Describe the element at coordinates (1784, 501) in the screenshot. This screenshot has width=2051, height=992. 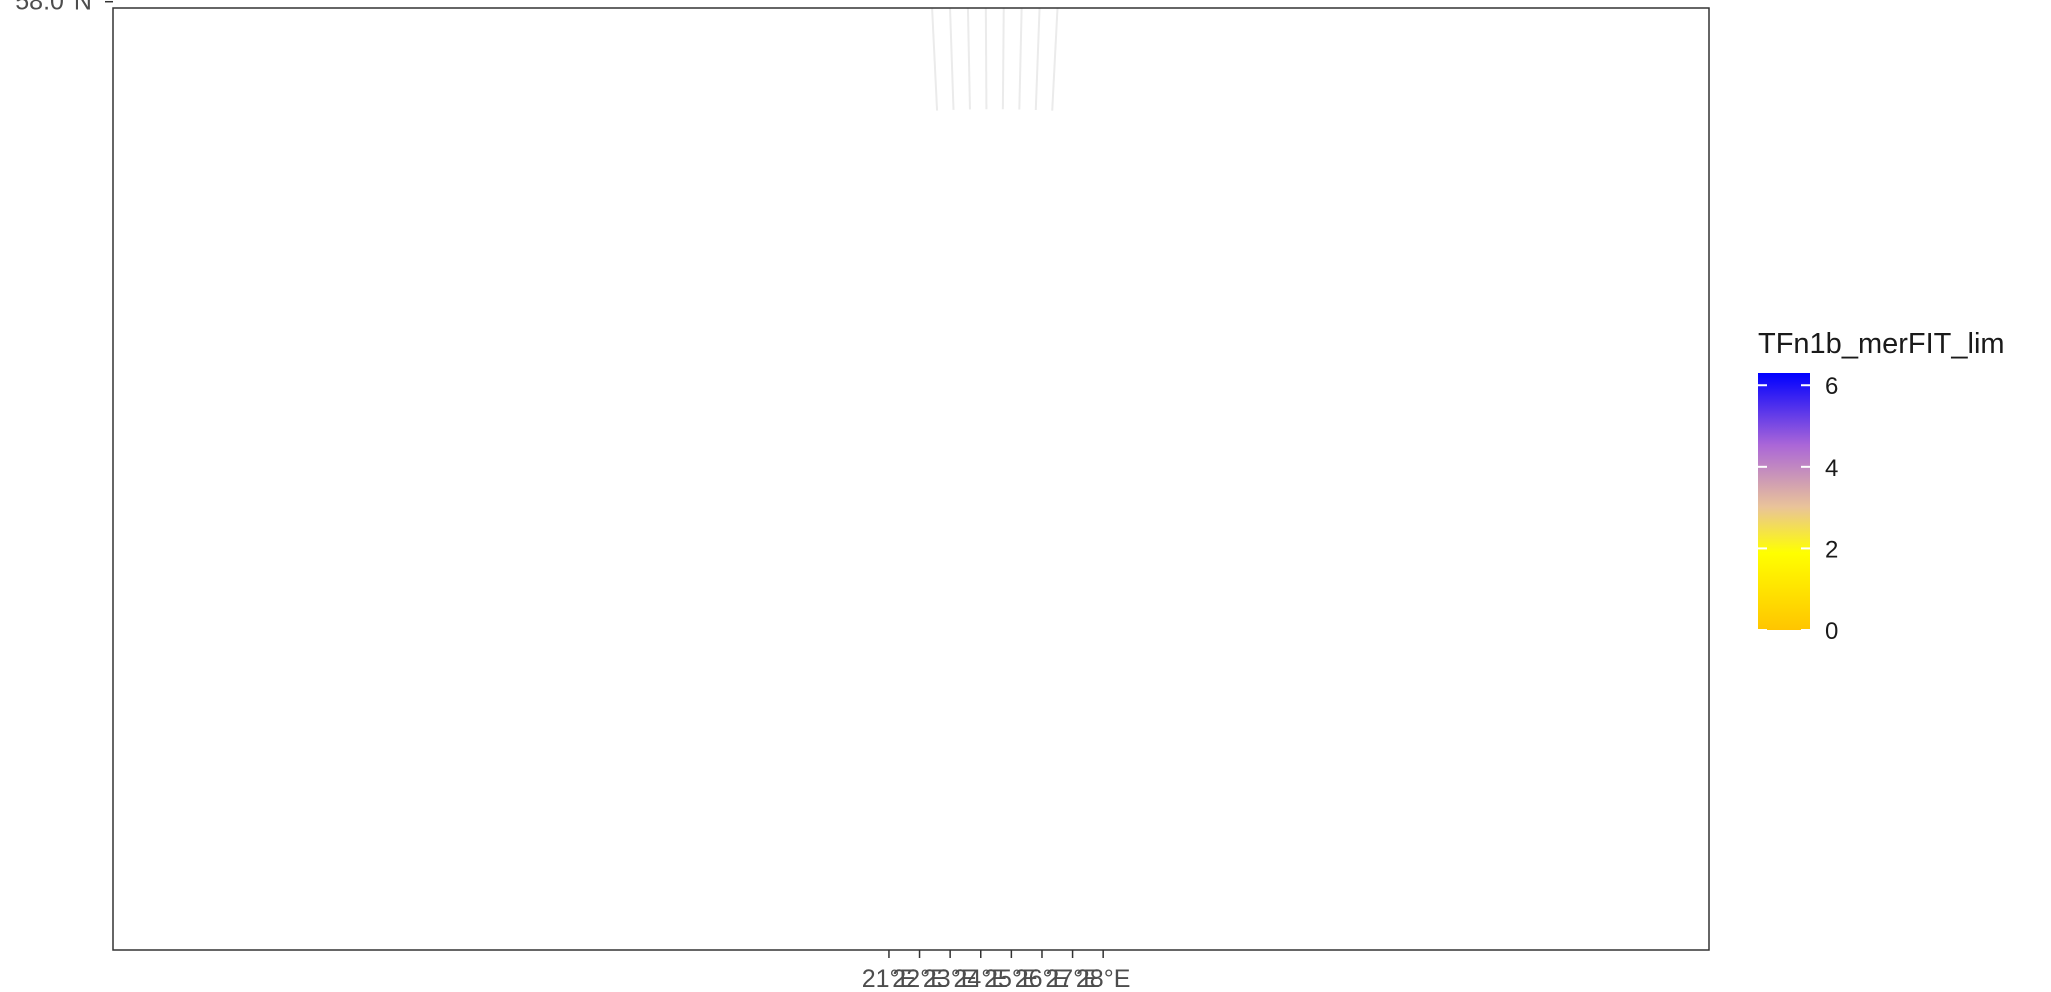
I see `legend-colorbar` at that location.